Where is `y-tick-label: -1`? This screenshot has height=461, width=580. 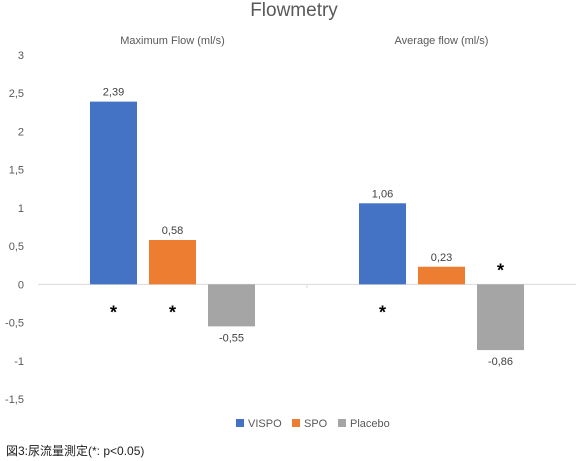
y-tick-label: -1 is located at coordinates (19, 362).